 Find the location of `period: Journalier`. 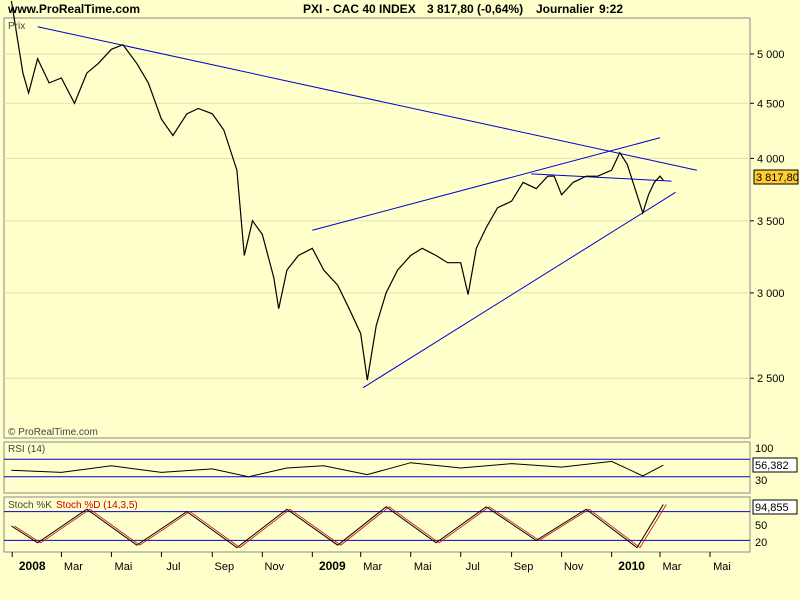

period: Journalier is located at coordinates (565, 9).